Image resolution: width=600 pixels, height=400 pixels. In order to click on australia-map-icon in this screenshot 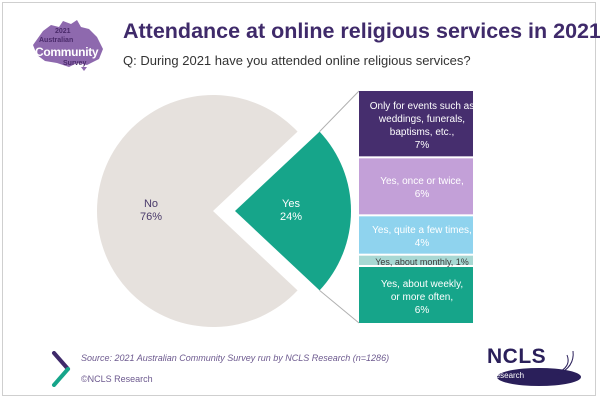, I will do `click(68, 45)`.